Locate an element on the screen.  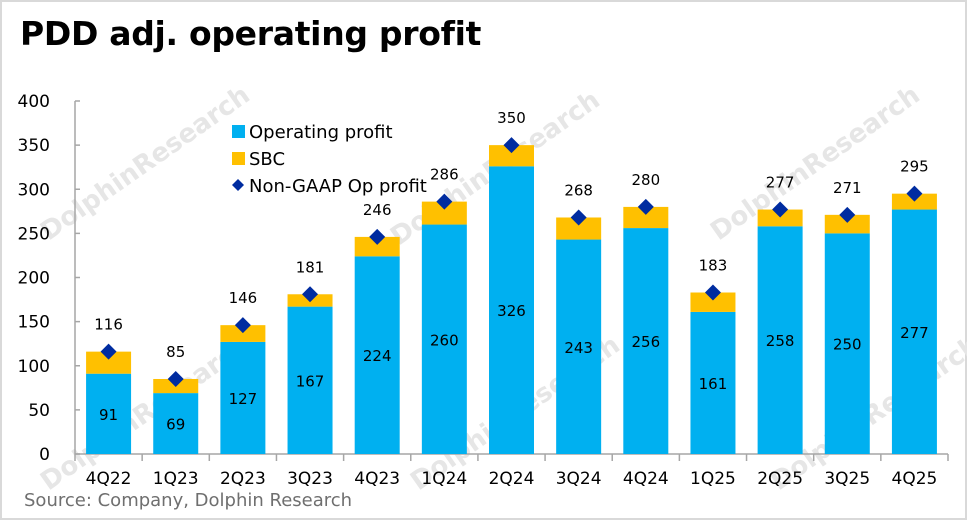
y-tick-label: 50 is located at coordinates (39, 411).